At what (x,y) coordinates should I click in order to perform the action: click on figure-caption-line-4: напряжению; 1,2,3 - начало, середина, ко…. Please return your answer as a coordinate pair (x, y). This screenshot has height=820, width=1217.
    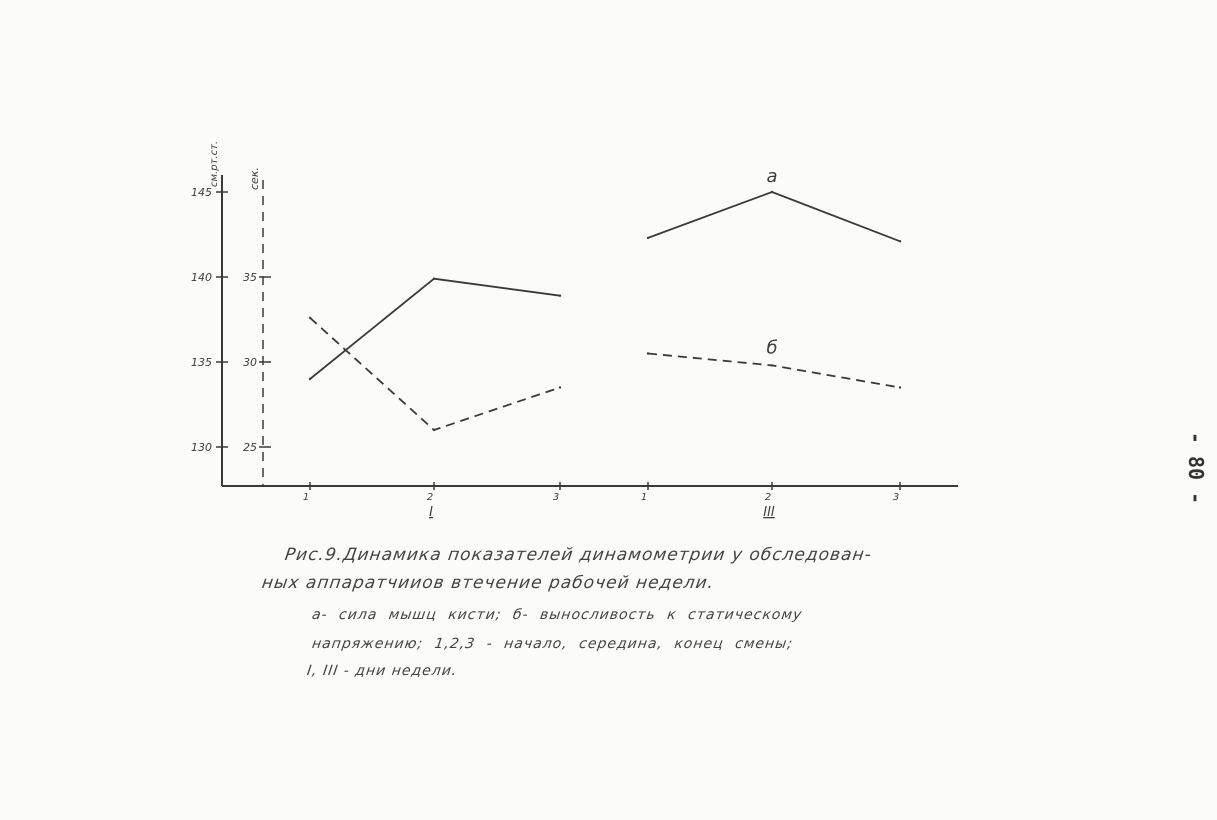
    Looking at the image, I should click on (552, 644).